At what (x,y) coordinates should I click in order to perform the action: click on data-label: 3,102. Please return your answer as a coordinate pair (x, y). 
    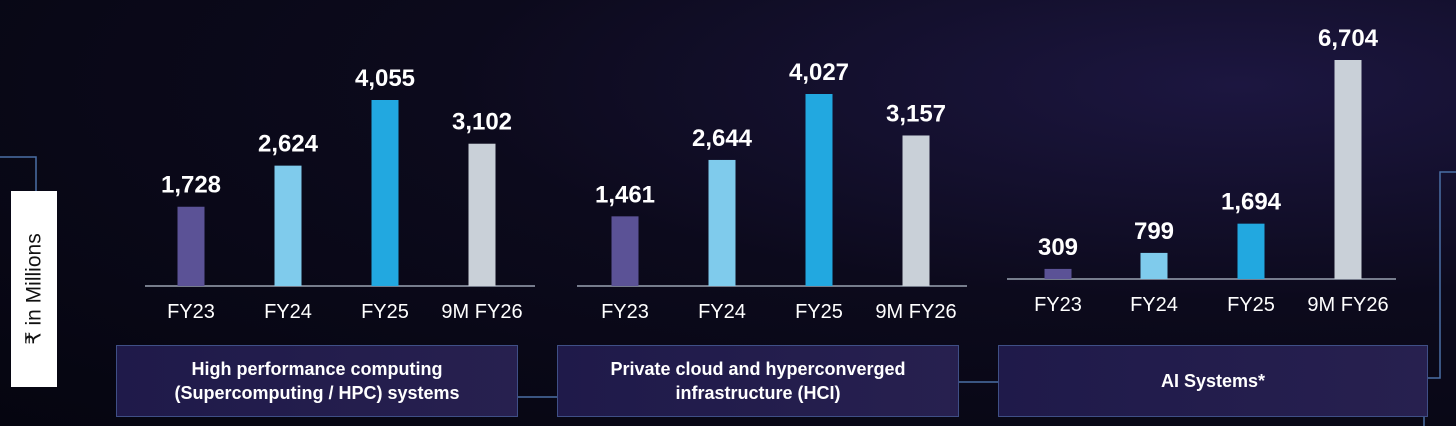
    Looking at the image, I should click on (482, 122).